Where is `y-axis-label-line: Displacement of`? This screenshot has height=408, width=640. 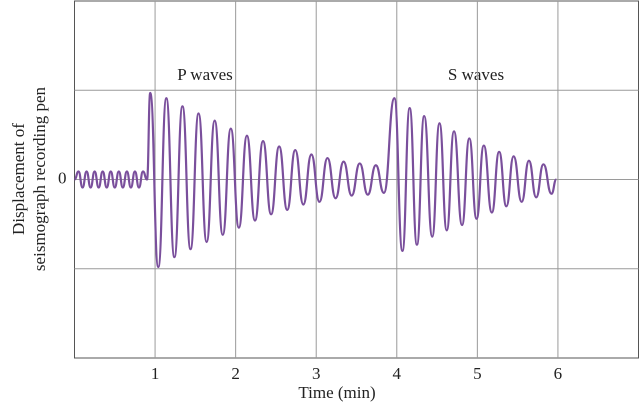
y-axis-label-line: Displacement of is located at coordinates (18, 179).